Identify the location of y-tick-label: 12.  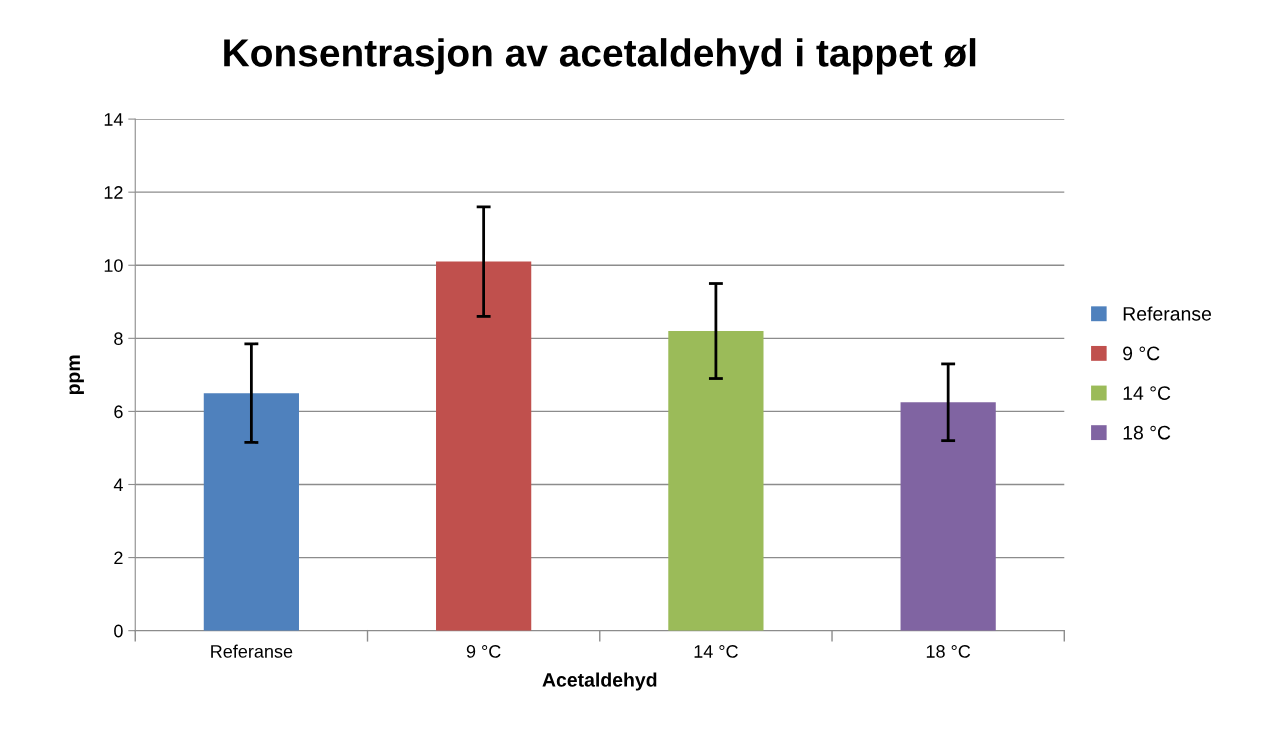
(113, 192).